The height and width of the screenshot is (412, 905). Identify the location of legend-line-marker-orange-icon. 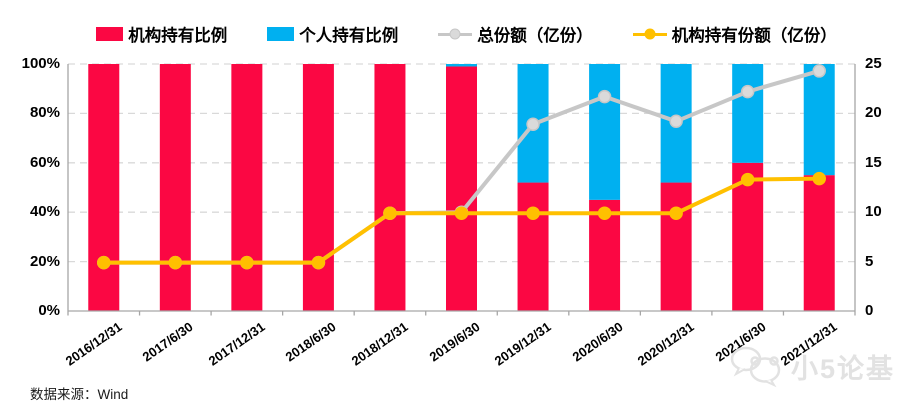
(649, 34).